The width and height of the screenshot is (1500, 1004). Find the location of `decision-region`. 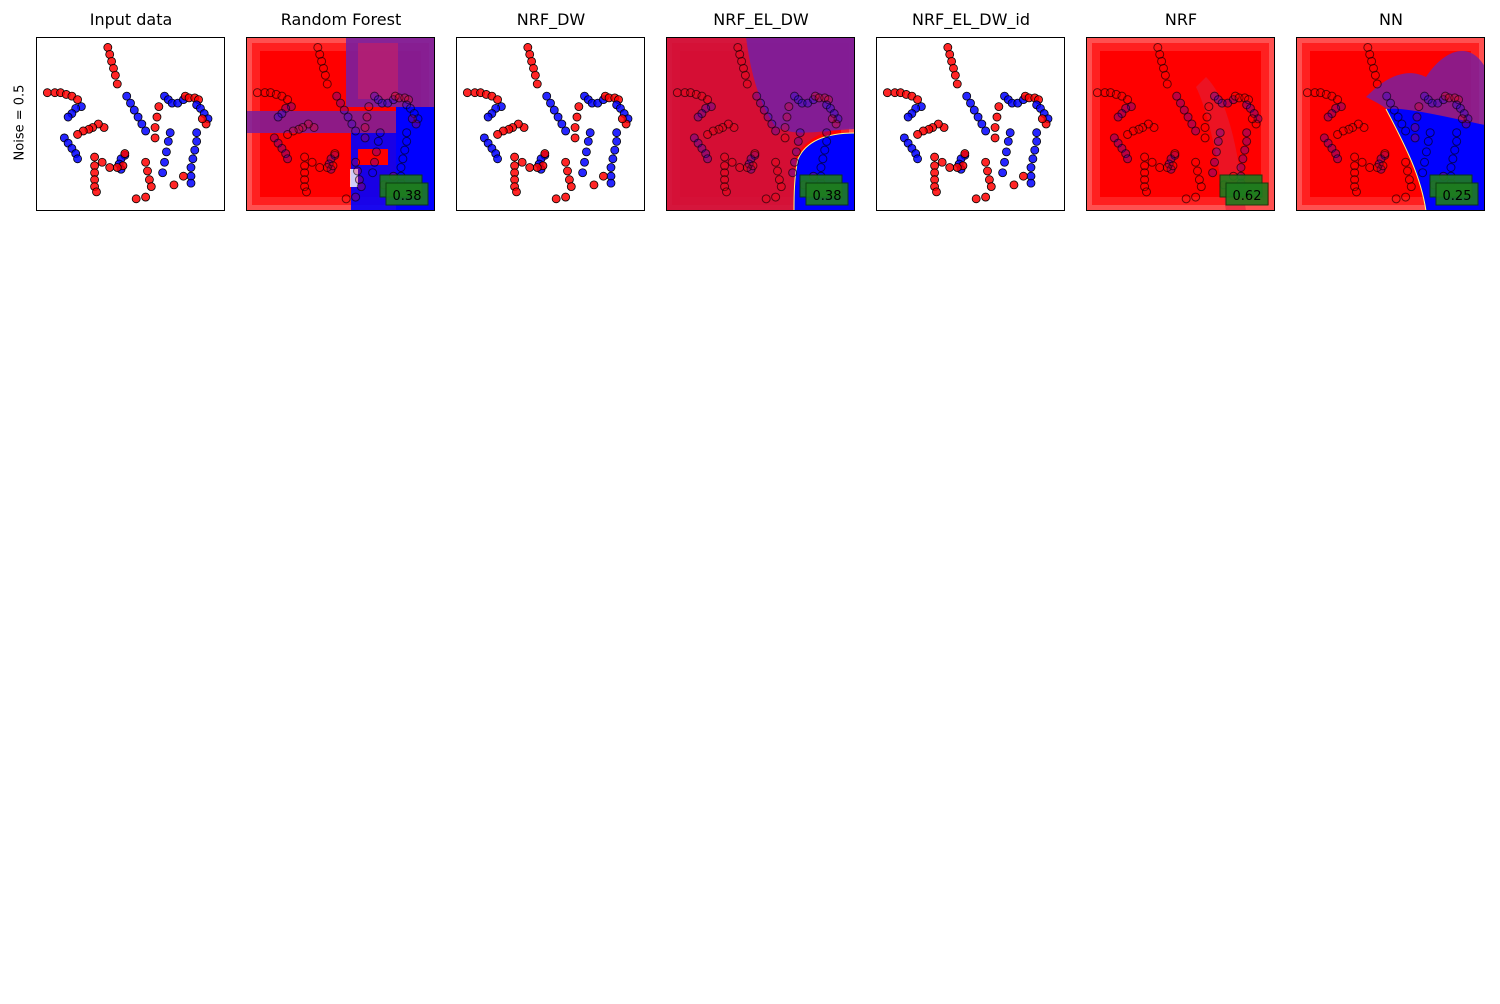

decision-region is located at coordinates (760, 124).